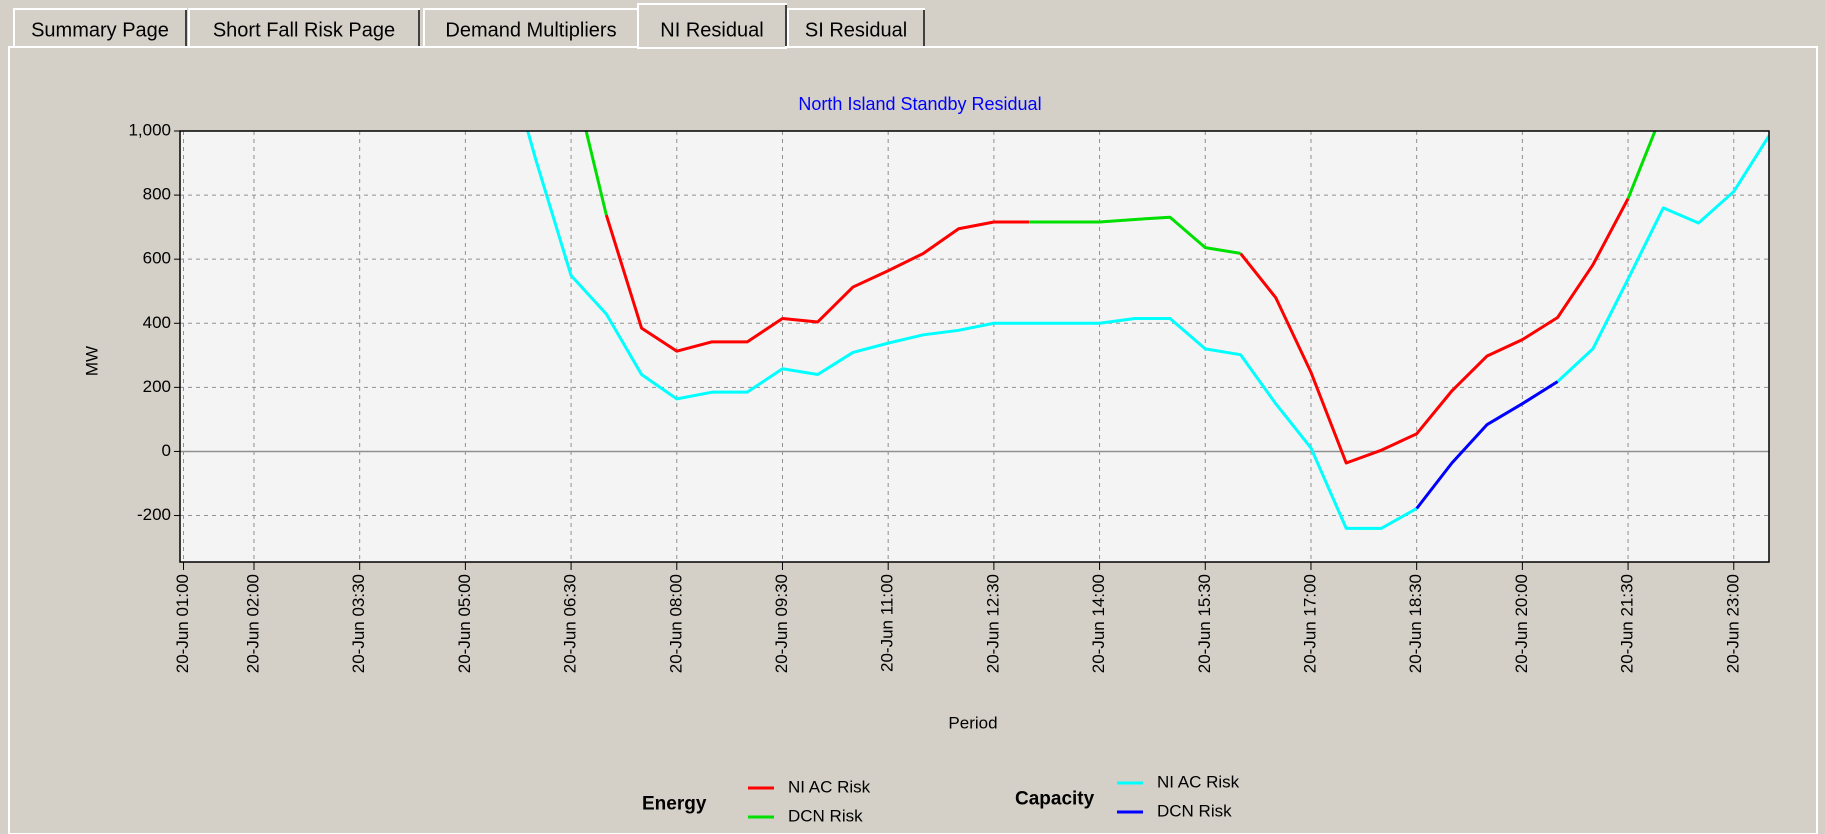 The image size is (1825, 834). I want to click on tab: Demand Multipliers, so click(531, 28).